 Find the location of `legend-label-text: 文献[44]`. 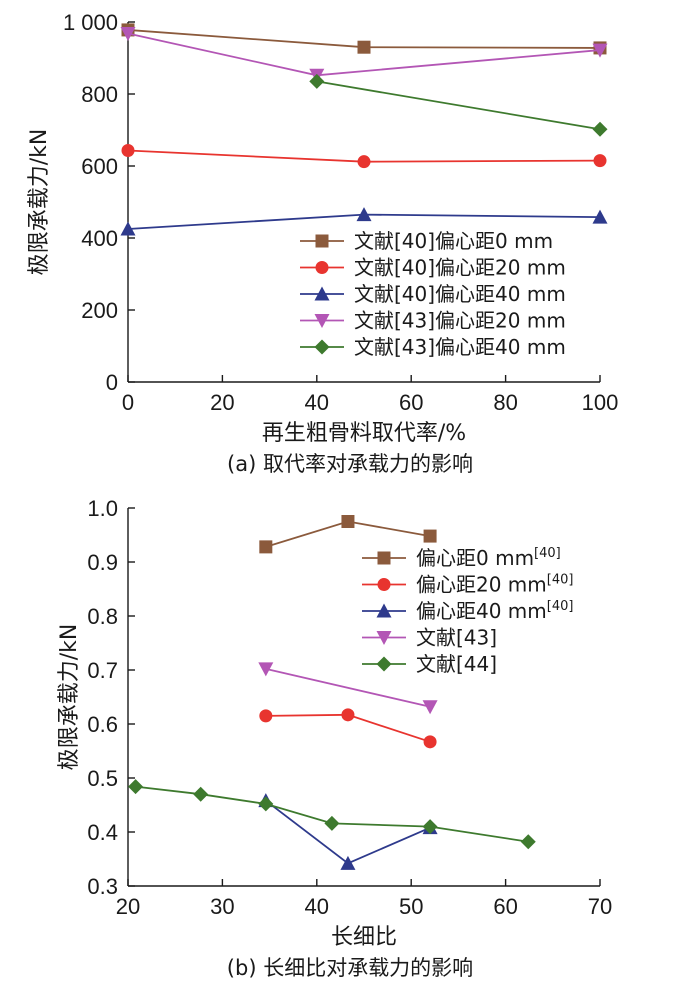

legend-label-text: 文献[44] is located at coordinates (456, 664).